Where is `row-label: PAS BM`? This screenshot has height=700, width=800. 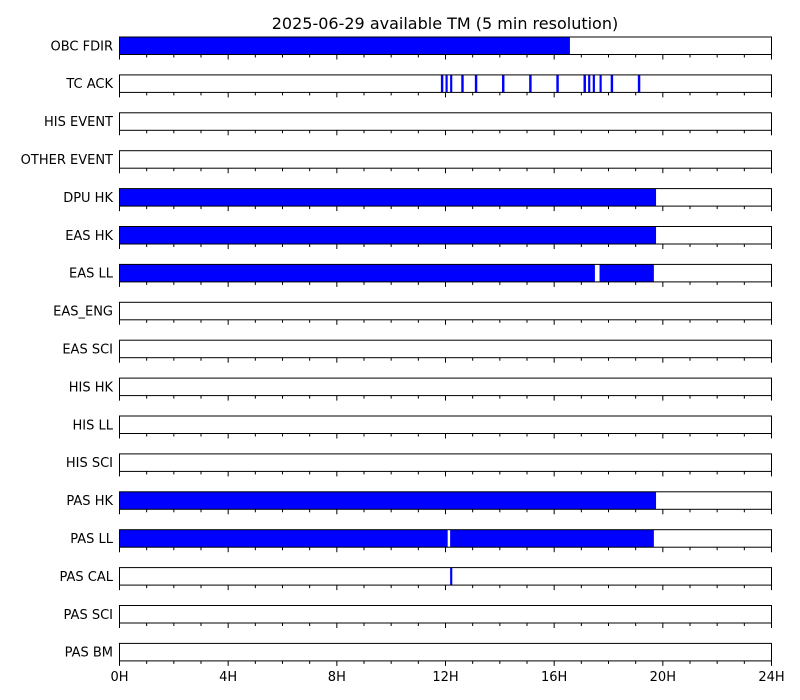
row-label: PAS BM is located at coordinates (89, 653).